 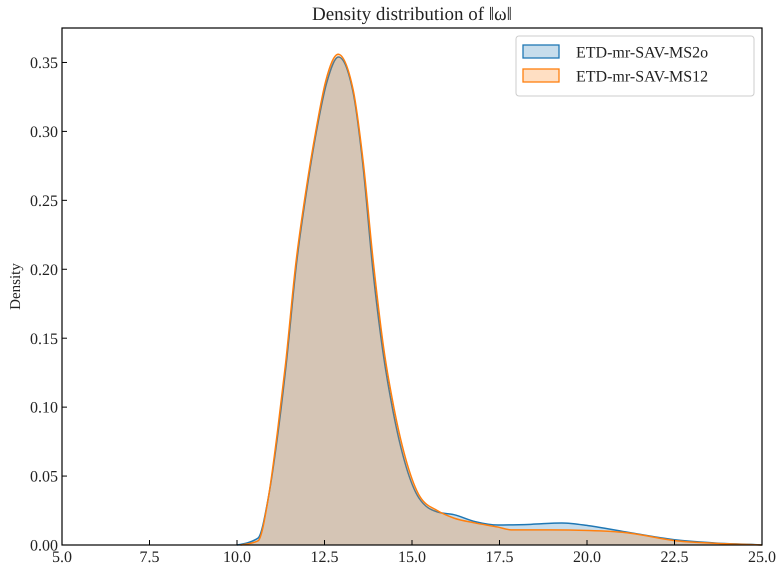 I want to click on y-tick-label: 0.35, so click(x=44, y=63).